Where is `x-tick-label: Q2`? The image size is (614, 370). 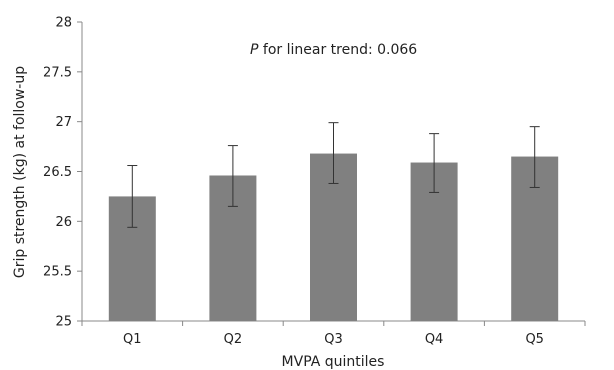 x-tick-label: Q2 is located at coordinates (233, 339).